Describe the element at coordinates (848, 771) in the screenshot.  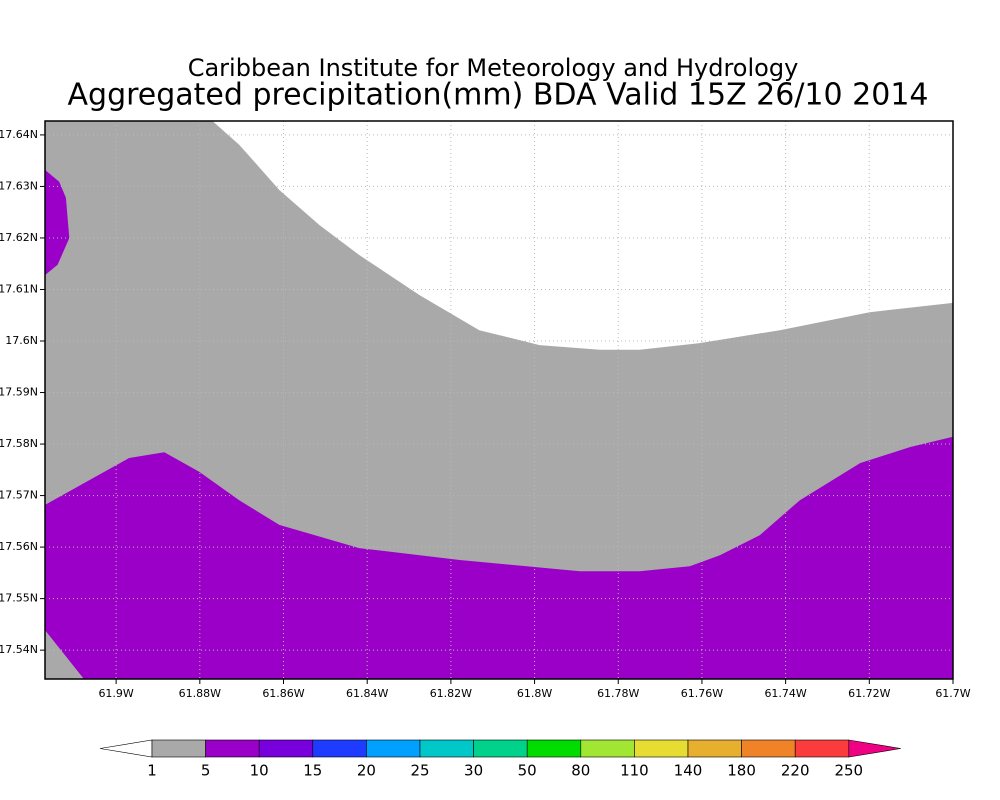
I see `colorbar-label: 250` at that location.